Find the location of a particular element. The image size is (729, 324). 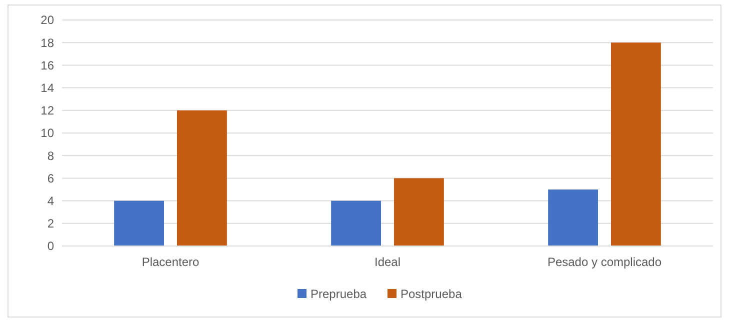

x-tick-label: Ideal is located at coordinates (387, 262).